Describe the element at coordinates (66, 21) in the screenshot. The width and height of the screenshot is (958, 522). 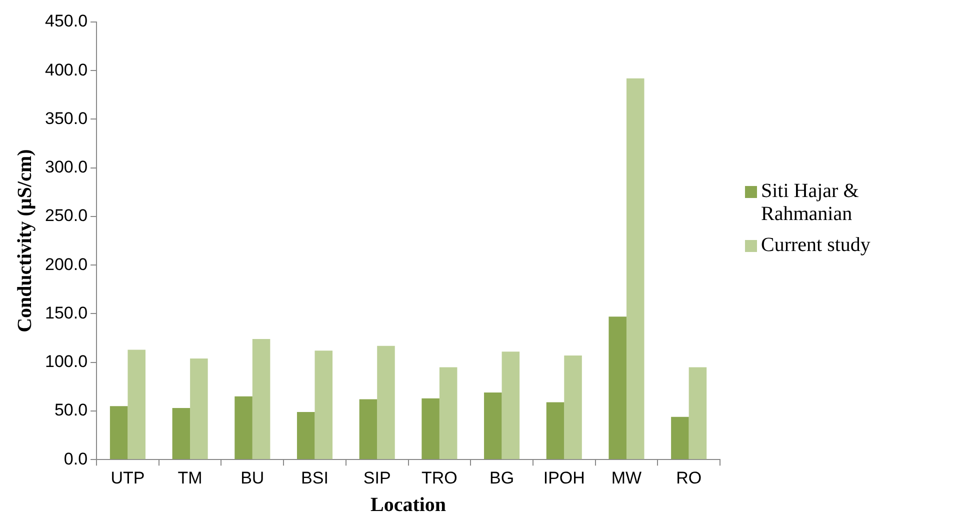
I see `y-tick-label: 450.0` at that location.